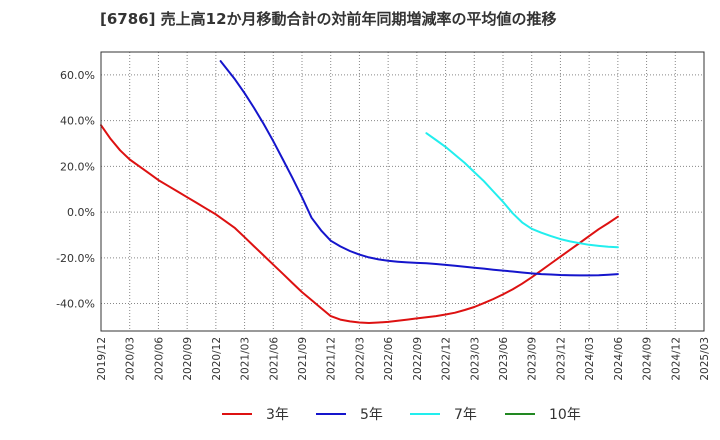 Image resolution: width=720 pixels, height=440 pixels. What do you see at coordinates (217, 359) in the screenshot?
I see `x-tick-label: 2020/12` at bounding box center [217, 359].